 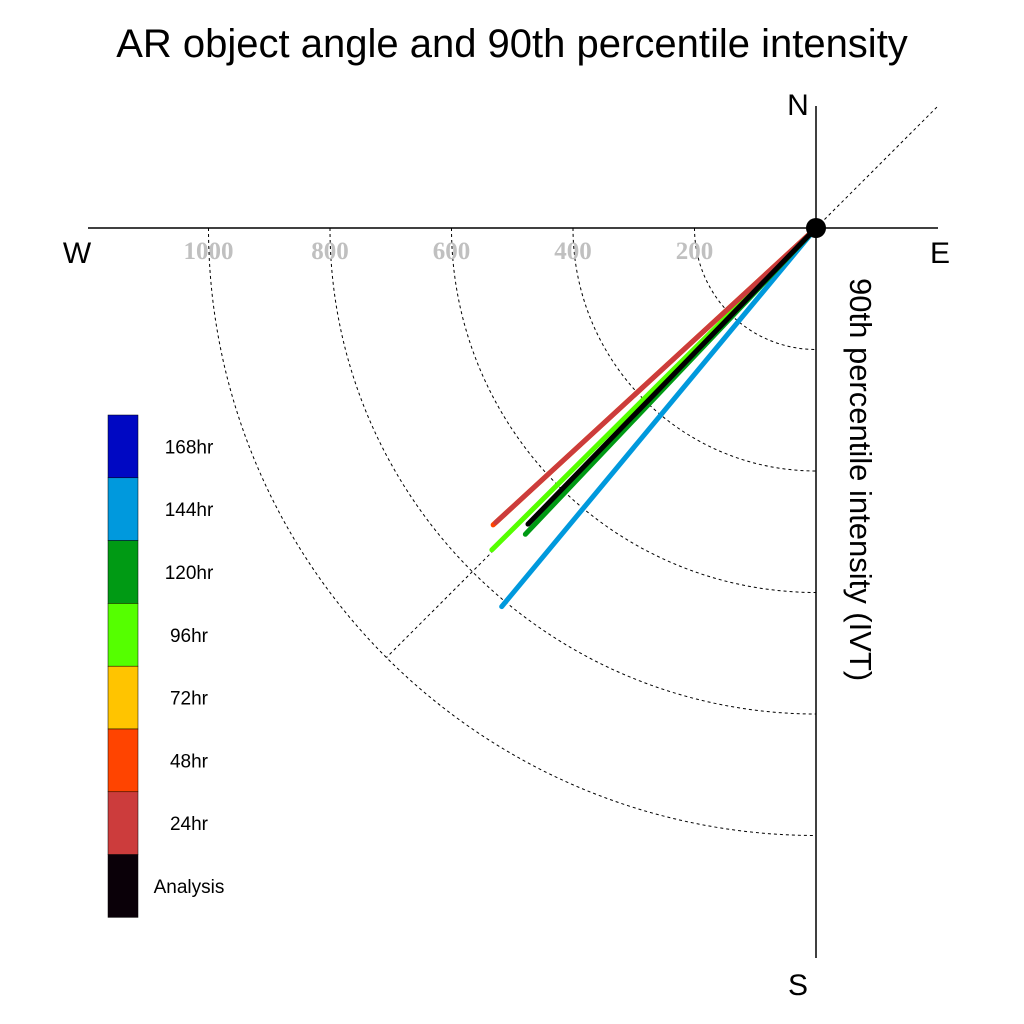 What do you see at coordinates (209, 251) in the screenshot?
I see `ring-label-1000: 1000` at bounding box center [209, 251].